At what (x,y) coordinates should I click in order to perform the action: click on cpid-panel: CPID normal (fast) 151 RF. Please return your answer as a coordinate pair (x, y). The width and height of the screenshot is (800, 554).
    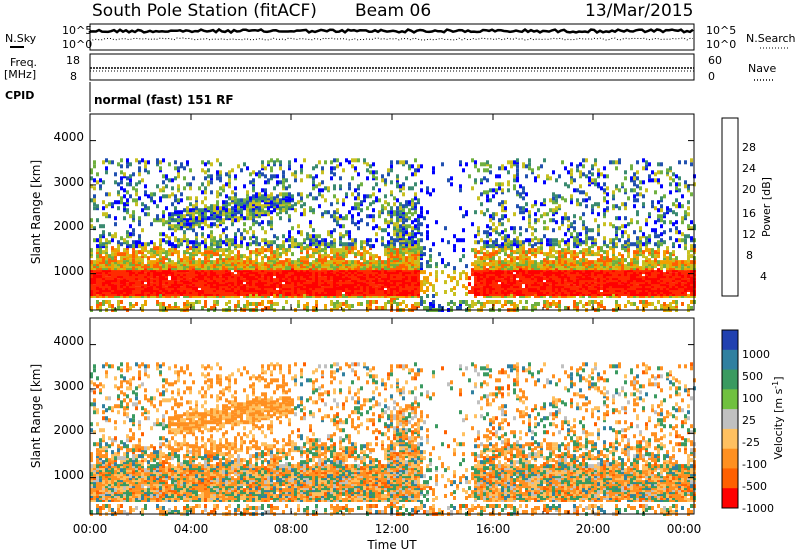
    Looking at the image, I should click on (119, 97).